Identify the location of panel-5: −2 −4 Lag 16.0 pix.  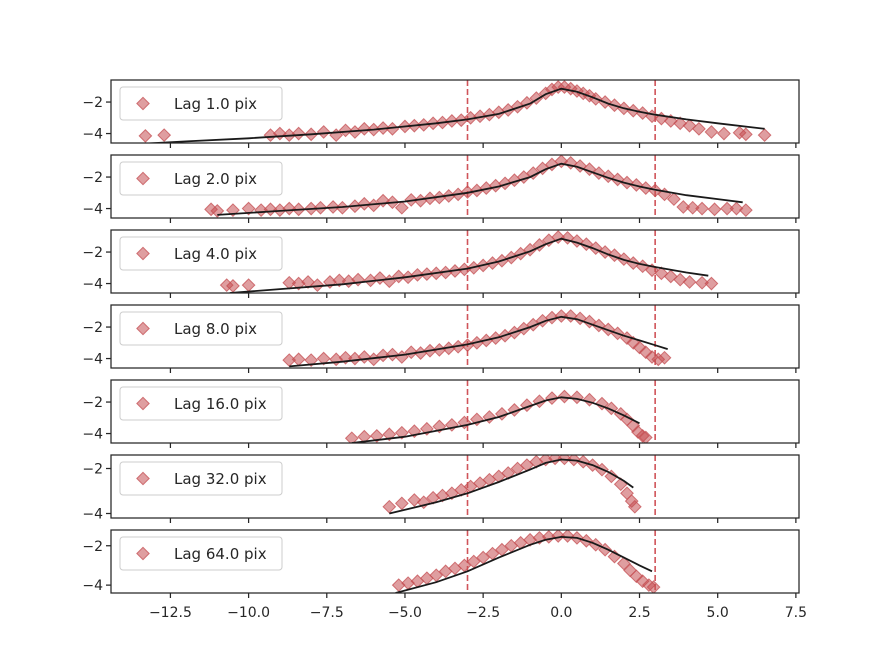
(441, 413).